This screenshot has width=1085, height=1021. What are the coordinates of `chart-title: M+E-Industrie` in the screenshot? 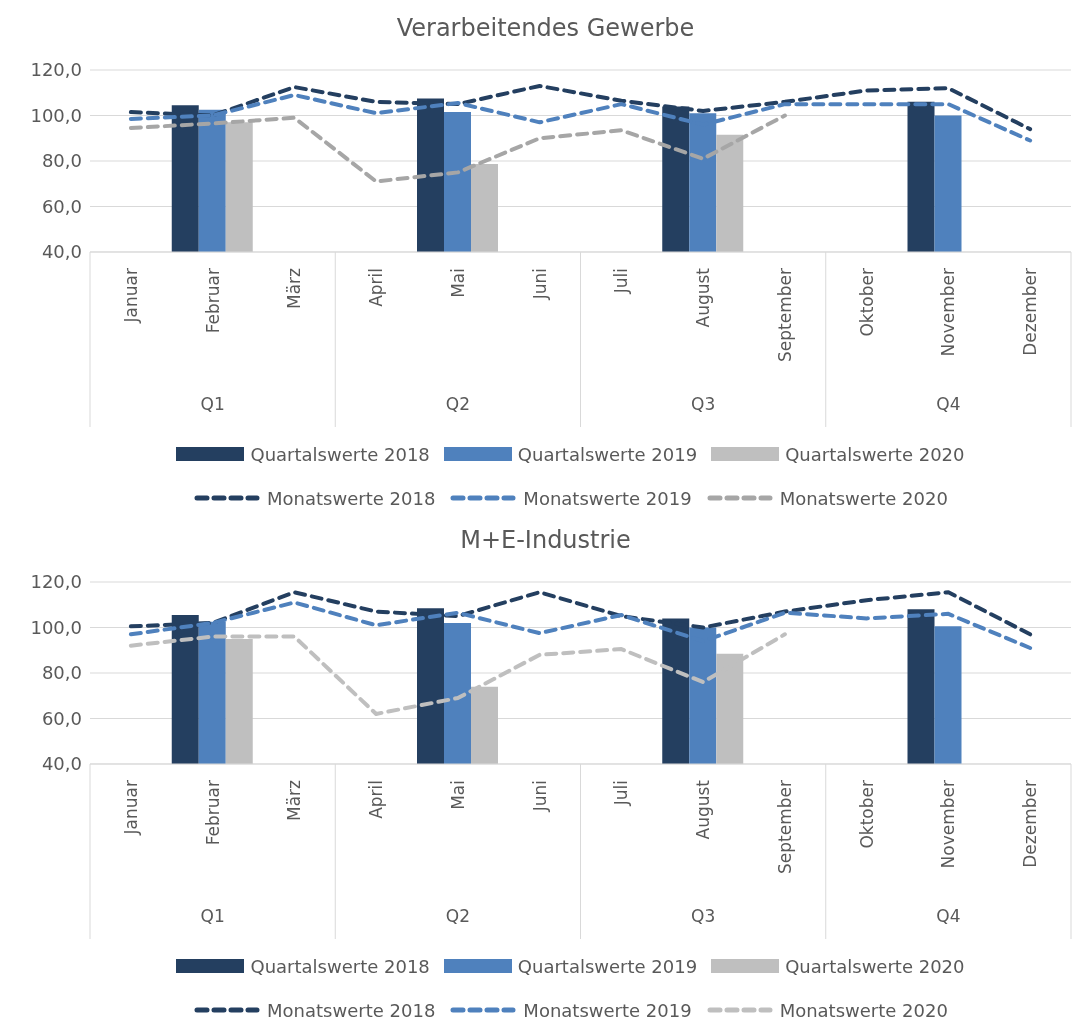 It's located at (545, 540).